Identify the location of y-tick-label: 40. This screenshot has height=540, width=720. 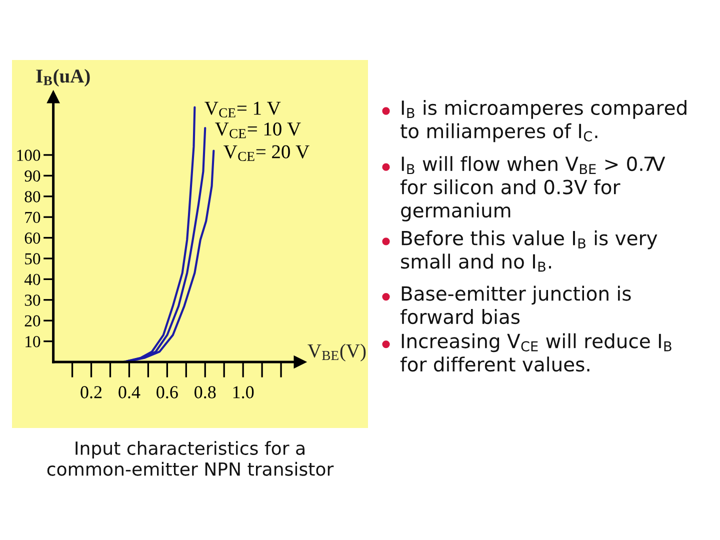
(32, 280).